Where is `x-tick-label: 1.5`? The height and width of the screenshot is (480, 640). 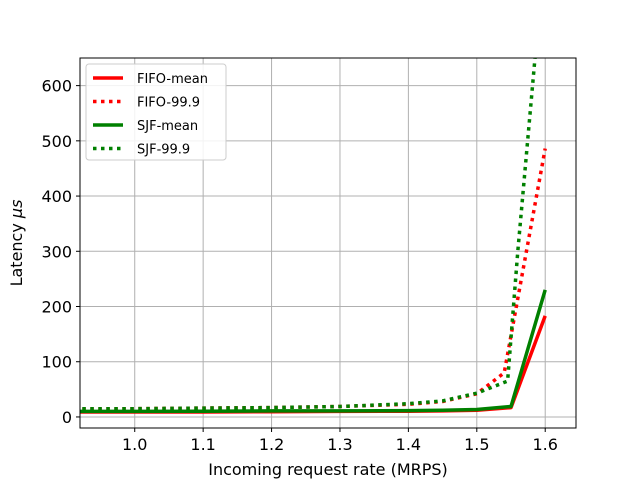 x-tick-label: 1.5 is located at coordinates (476, 444).